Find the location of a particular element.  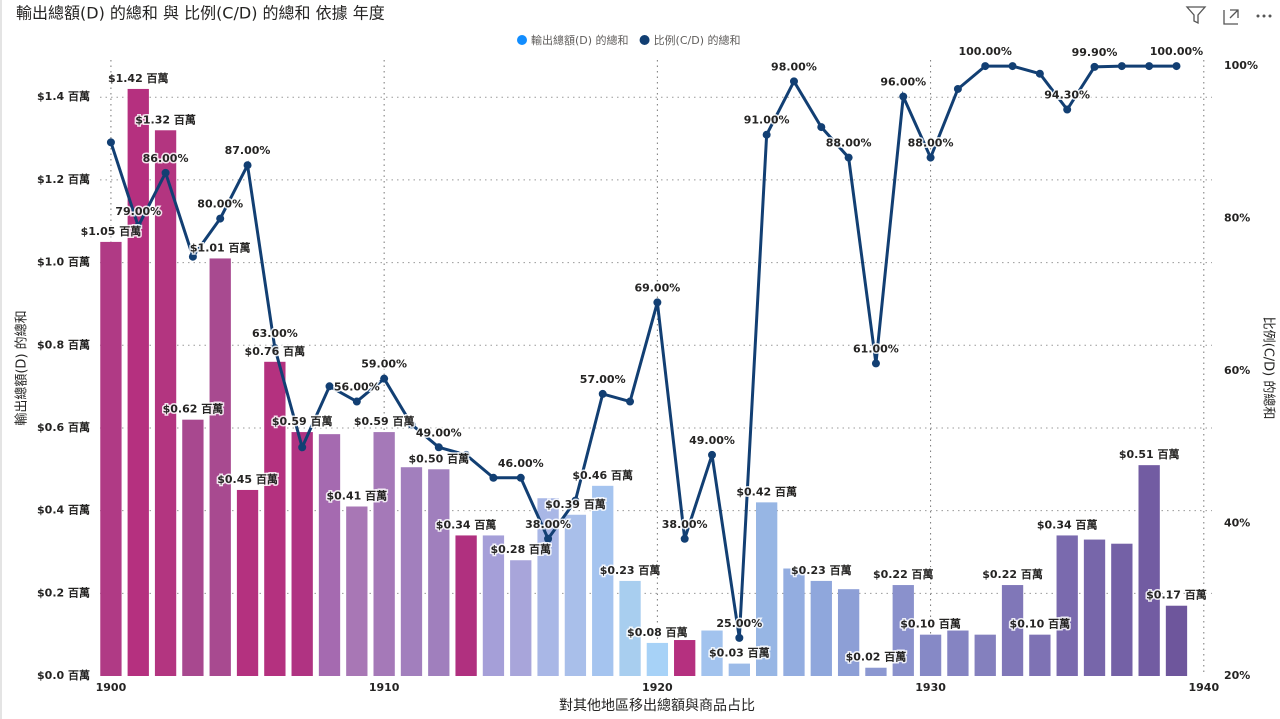

bar-value-label: $0.03 百萬 is located at coordinates (739, 653).